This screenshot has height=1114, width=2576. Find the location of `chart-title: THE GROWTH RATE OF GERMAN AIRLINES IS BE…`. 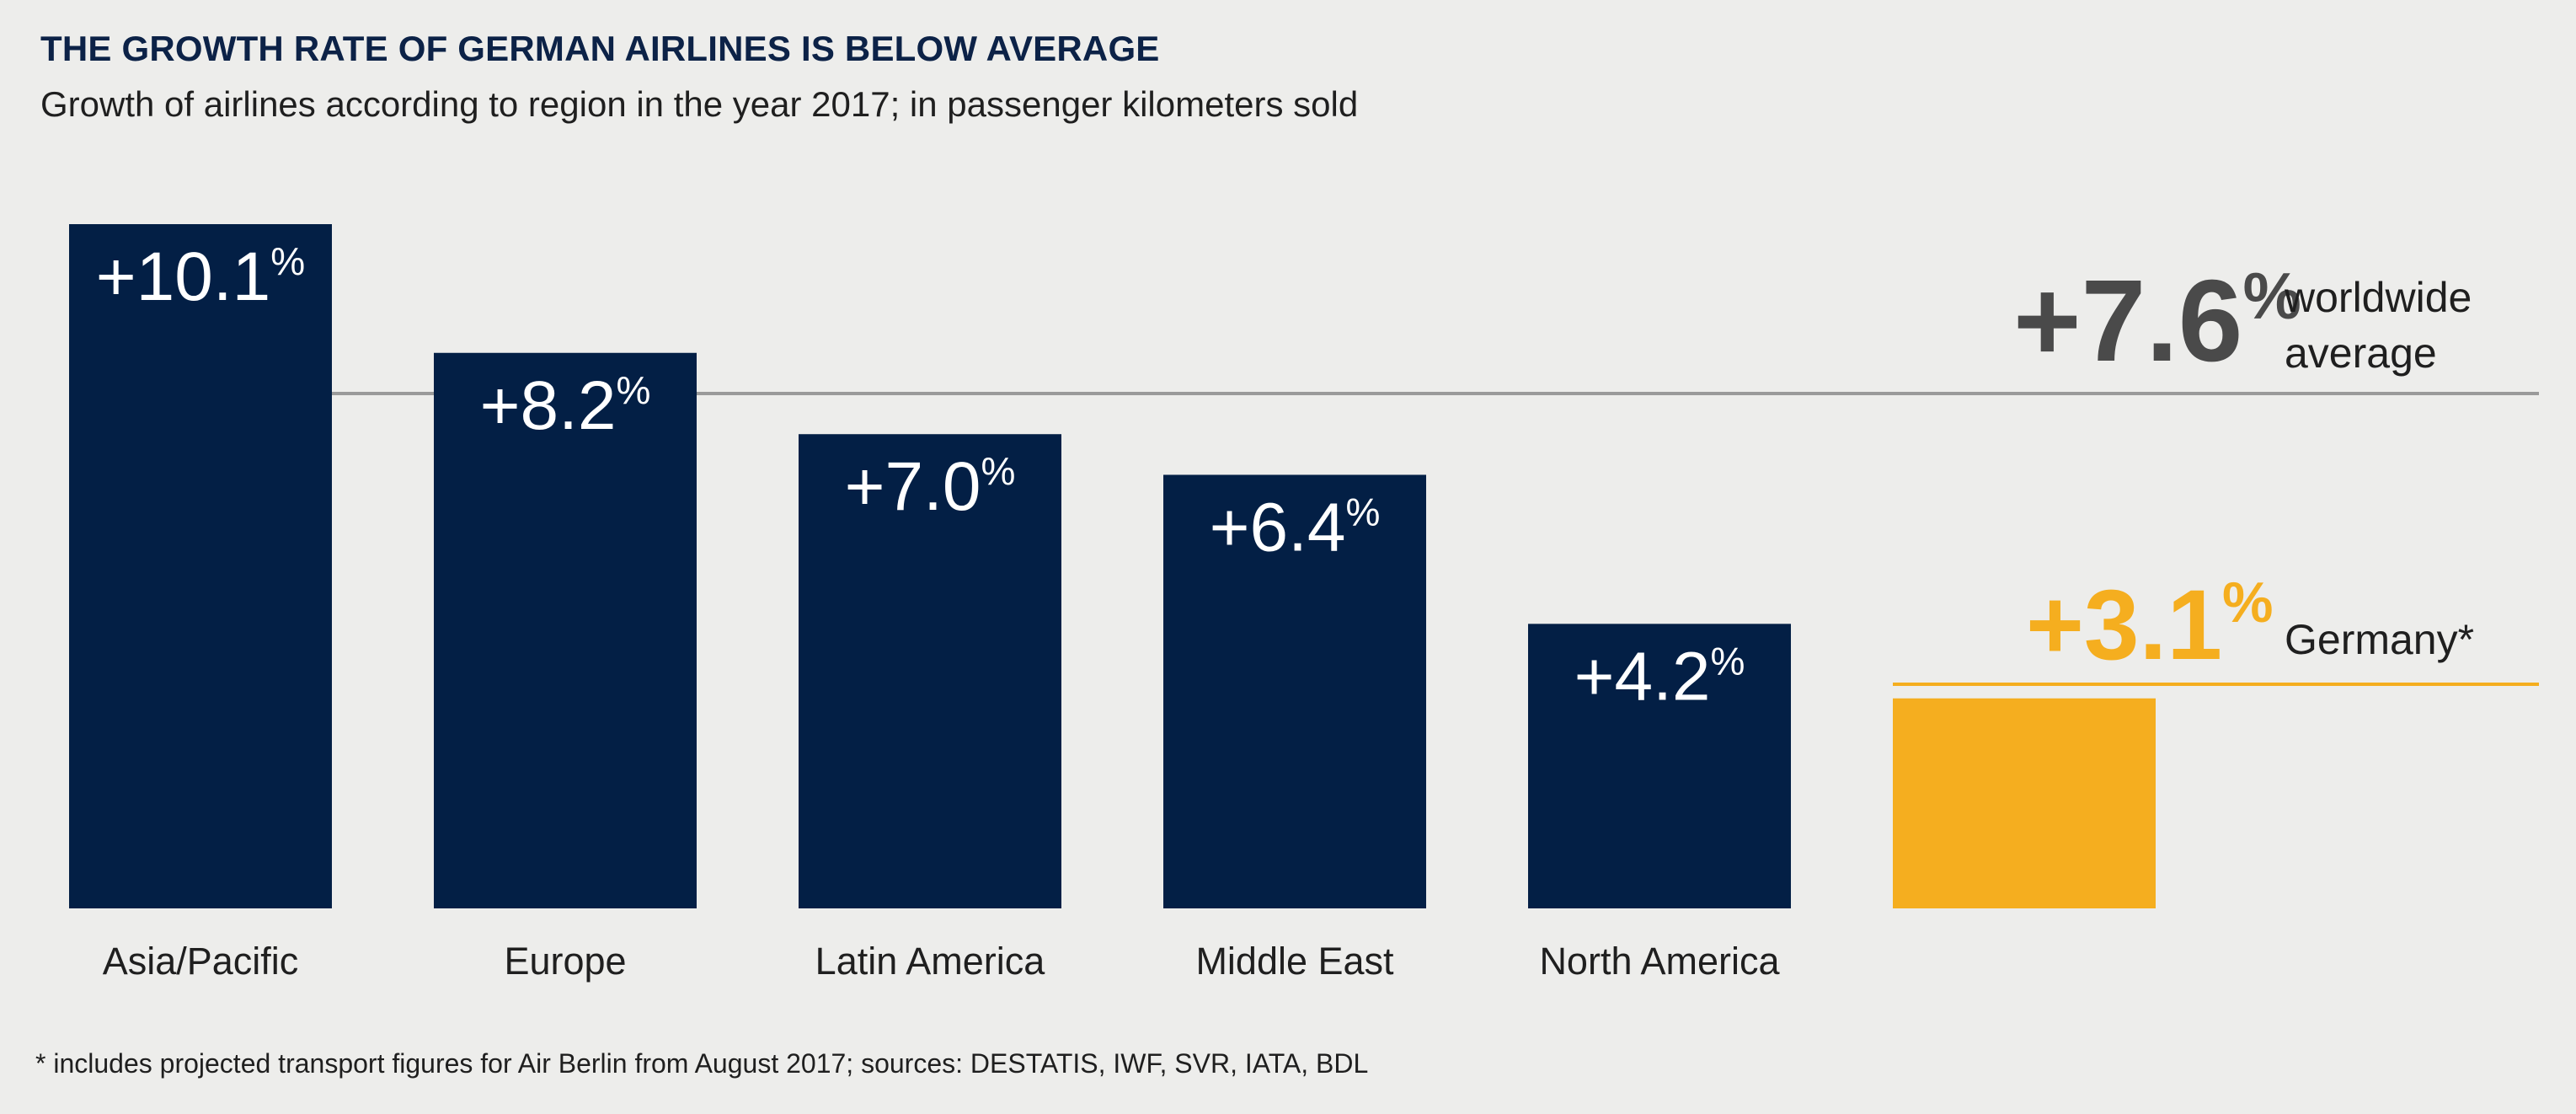

chart-title: THE GROWTH RATE OF GERMAN AIRLINES IS BE… is located at coordinates (600, 48).